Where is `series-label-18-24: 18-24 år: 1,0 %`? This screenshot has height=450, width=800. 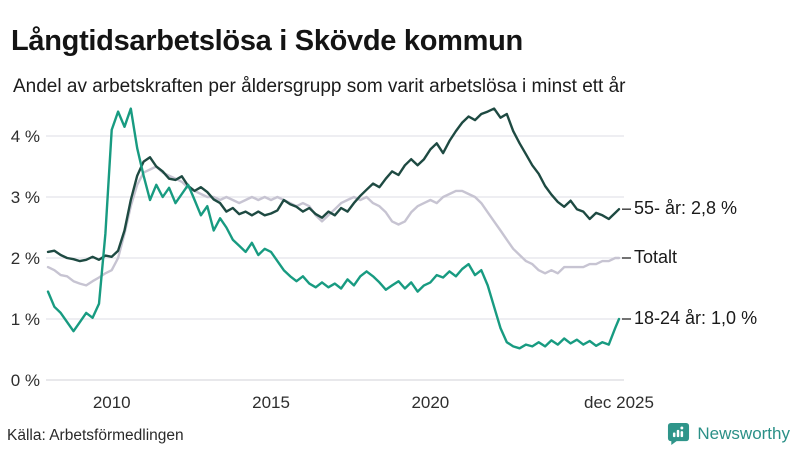
series-label-18-24: 18-24 år: 1,0 % is located at coordinates (696, 318).